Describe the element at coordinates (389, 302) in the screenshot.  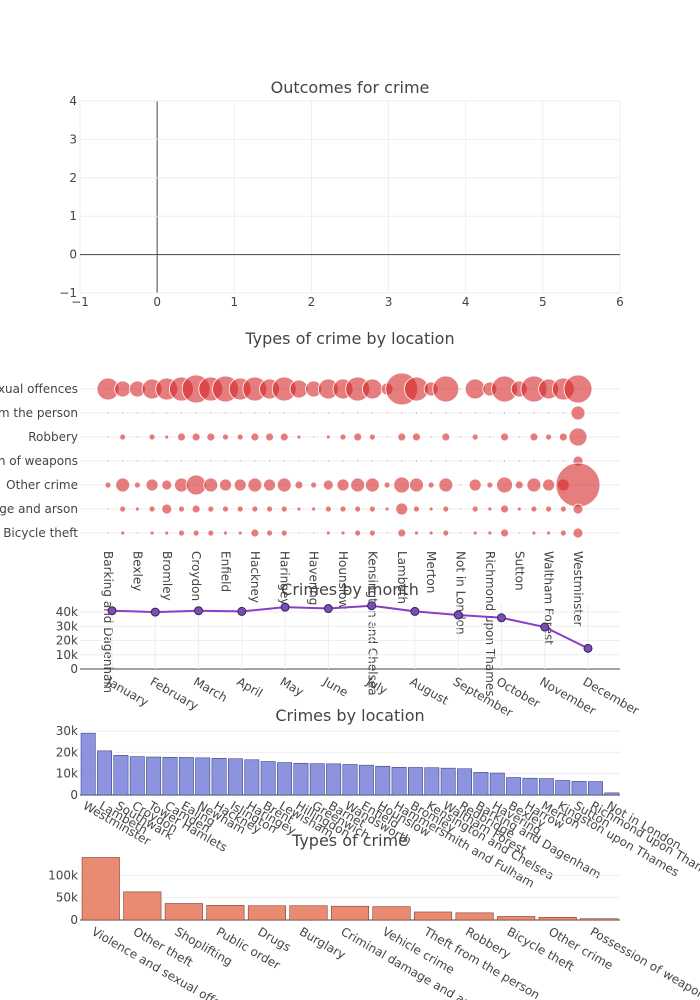
I see `outcomes-x-tick: 3` at that location.